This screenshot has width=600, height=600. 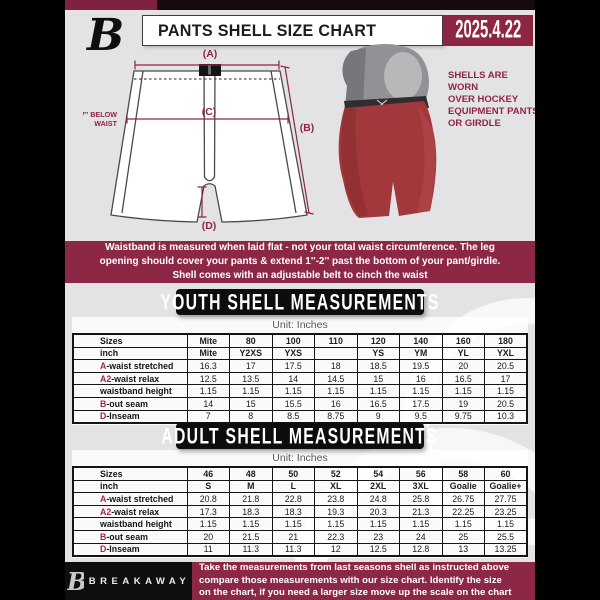 What do you see at coordinates (336, 499) in the screenshot?
I see `measurement-cell: 23.8` at bounding box center [336, 499].